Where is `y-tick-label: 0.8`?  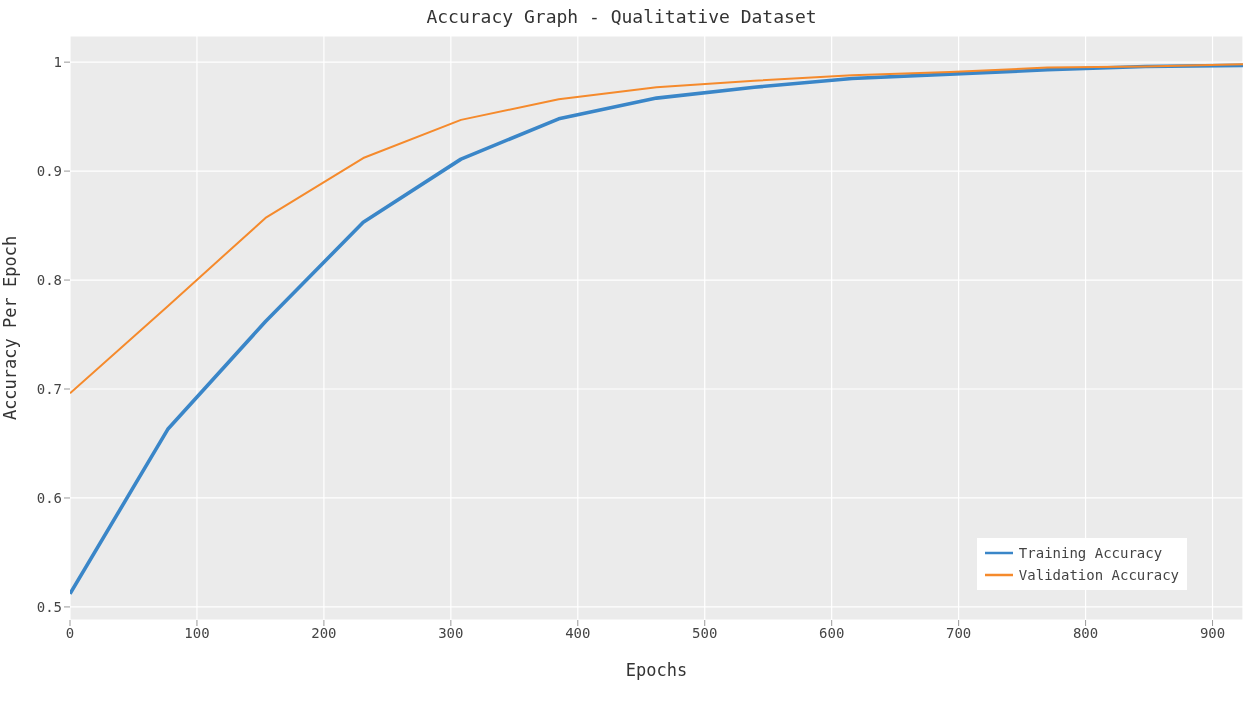
y-tick-label: 0.8 is located at coordinates (49, 280).